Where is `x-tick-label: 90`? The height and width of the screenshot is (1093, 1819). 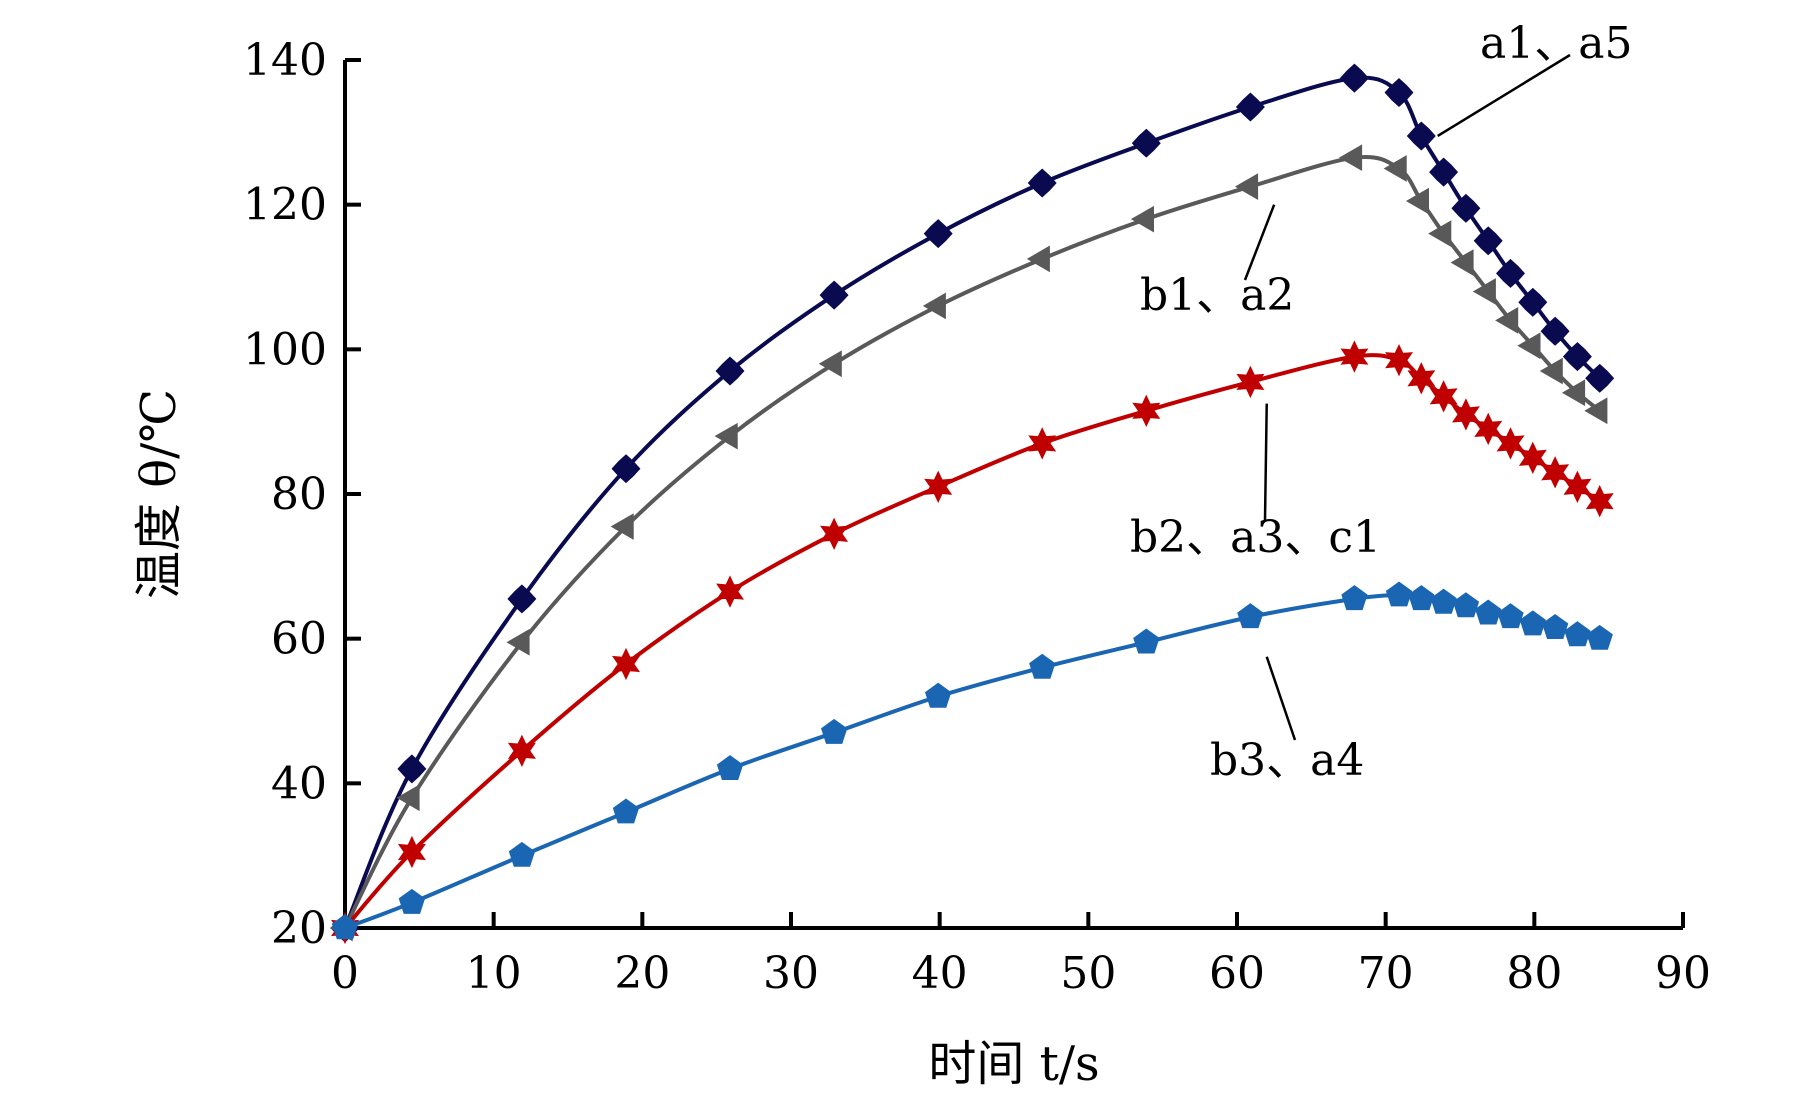
x-tick-label: 90 is located at coordinates (1683, 973).